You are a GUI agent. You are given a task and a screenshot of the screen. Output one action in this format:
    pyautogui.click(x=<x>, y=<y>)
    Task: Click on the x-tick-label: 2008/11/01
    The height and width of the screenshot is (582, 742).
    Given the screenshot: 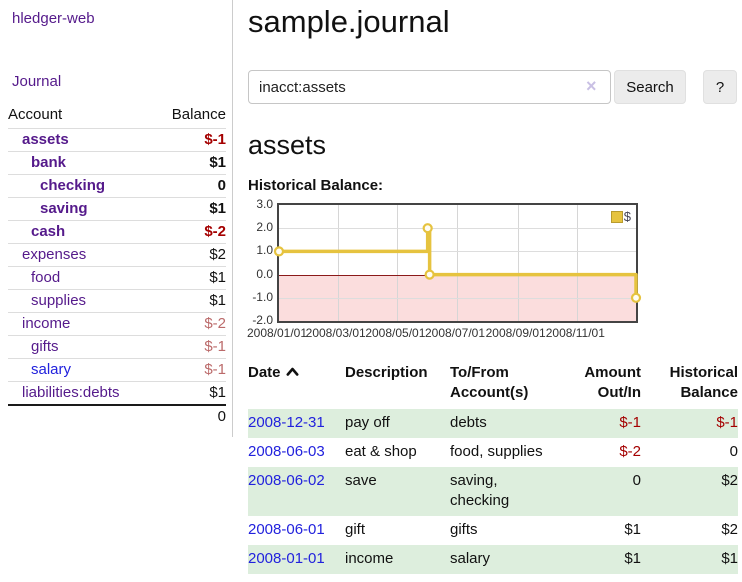 What is the action you would take?
    pyautogui.click(x=575, y=333)
    